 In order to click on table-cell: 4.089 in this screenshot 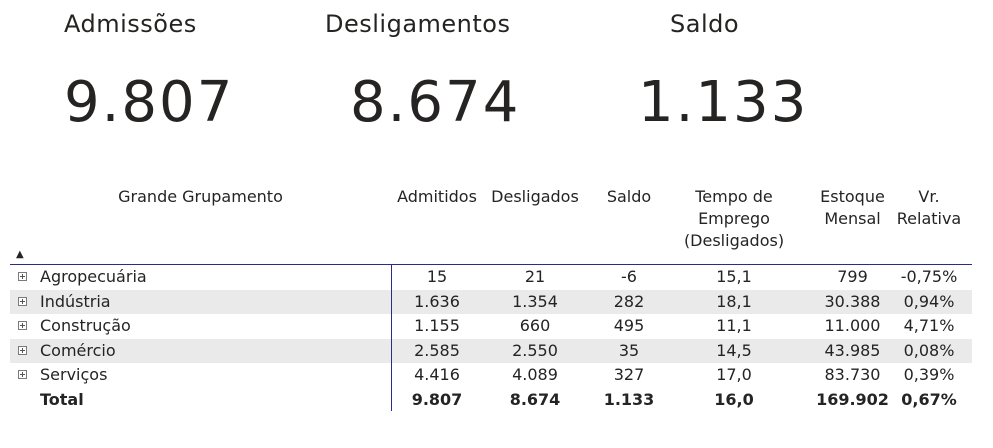, I will do `click(535, 375)`.